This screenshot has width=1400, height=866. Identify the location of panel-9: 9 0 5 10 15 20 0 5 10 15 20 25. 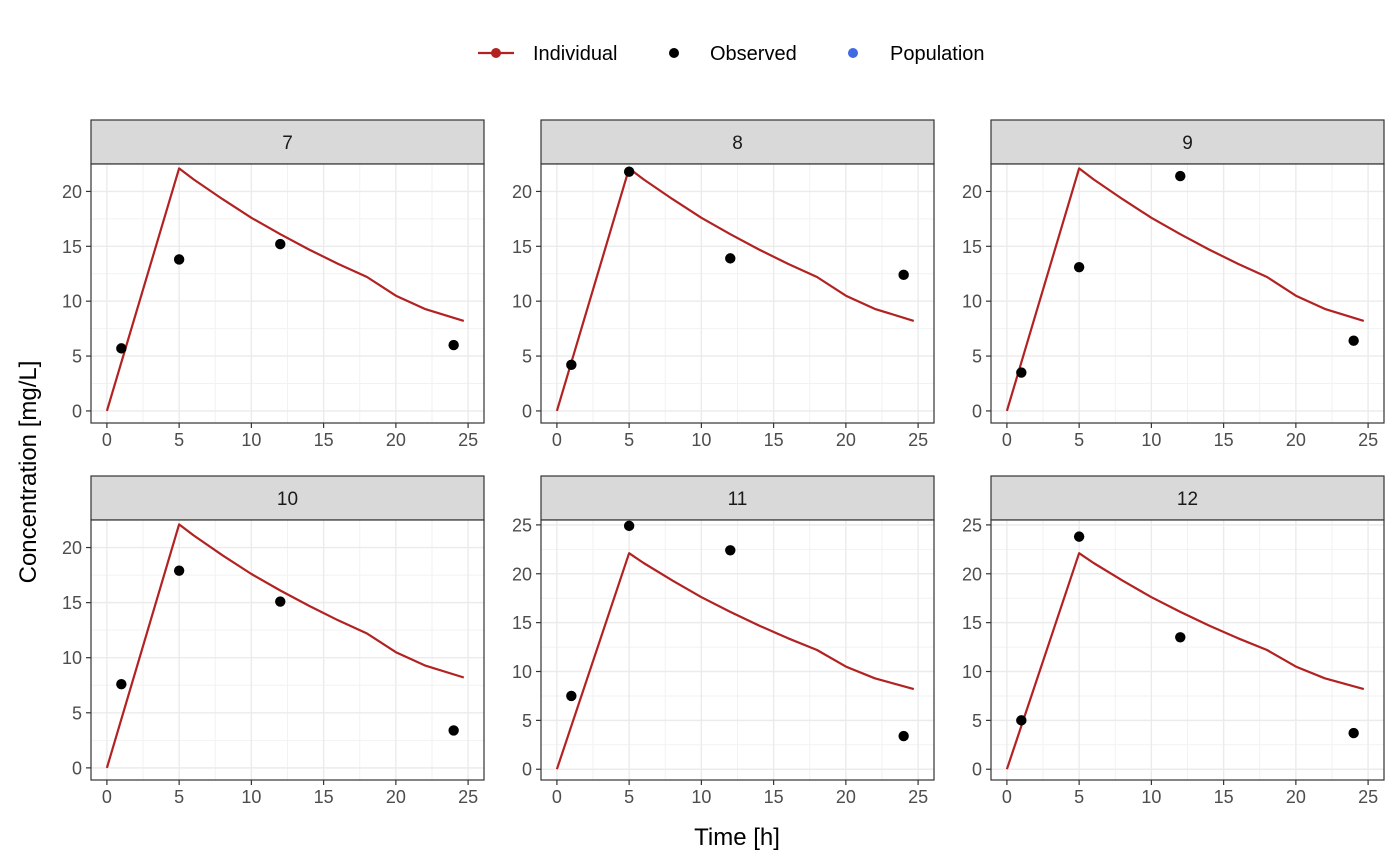
(1173, 284).